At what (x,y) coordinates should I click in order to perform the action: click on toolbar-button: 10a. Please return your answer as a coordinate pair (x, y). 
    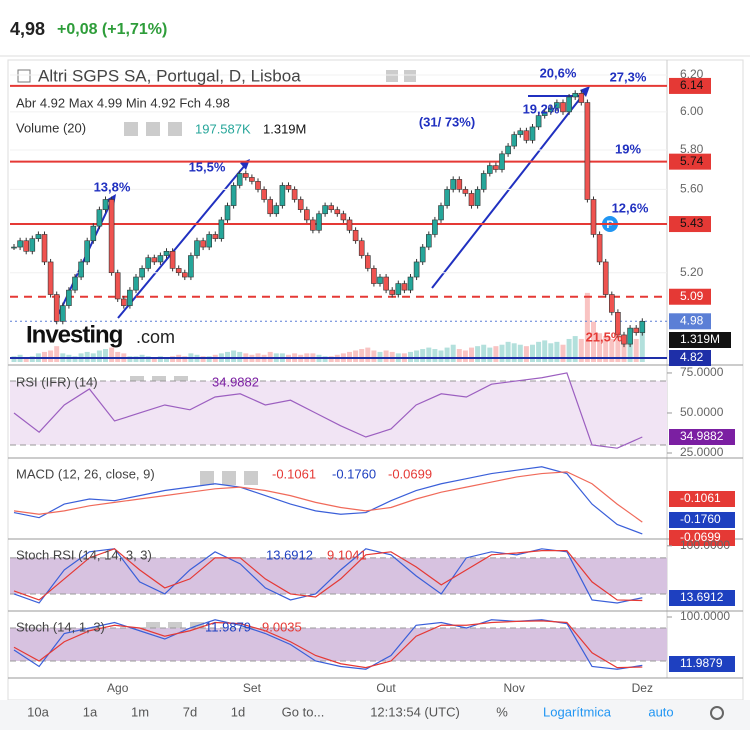
    Looking at the image, I should click on (38, 711).